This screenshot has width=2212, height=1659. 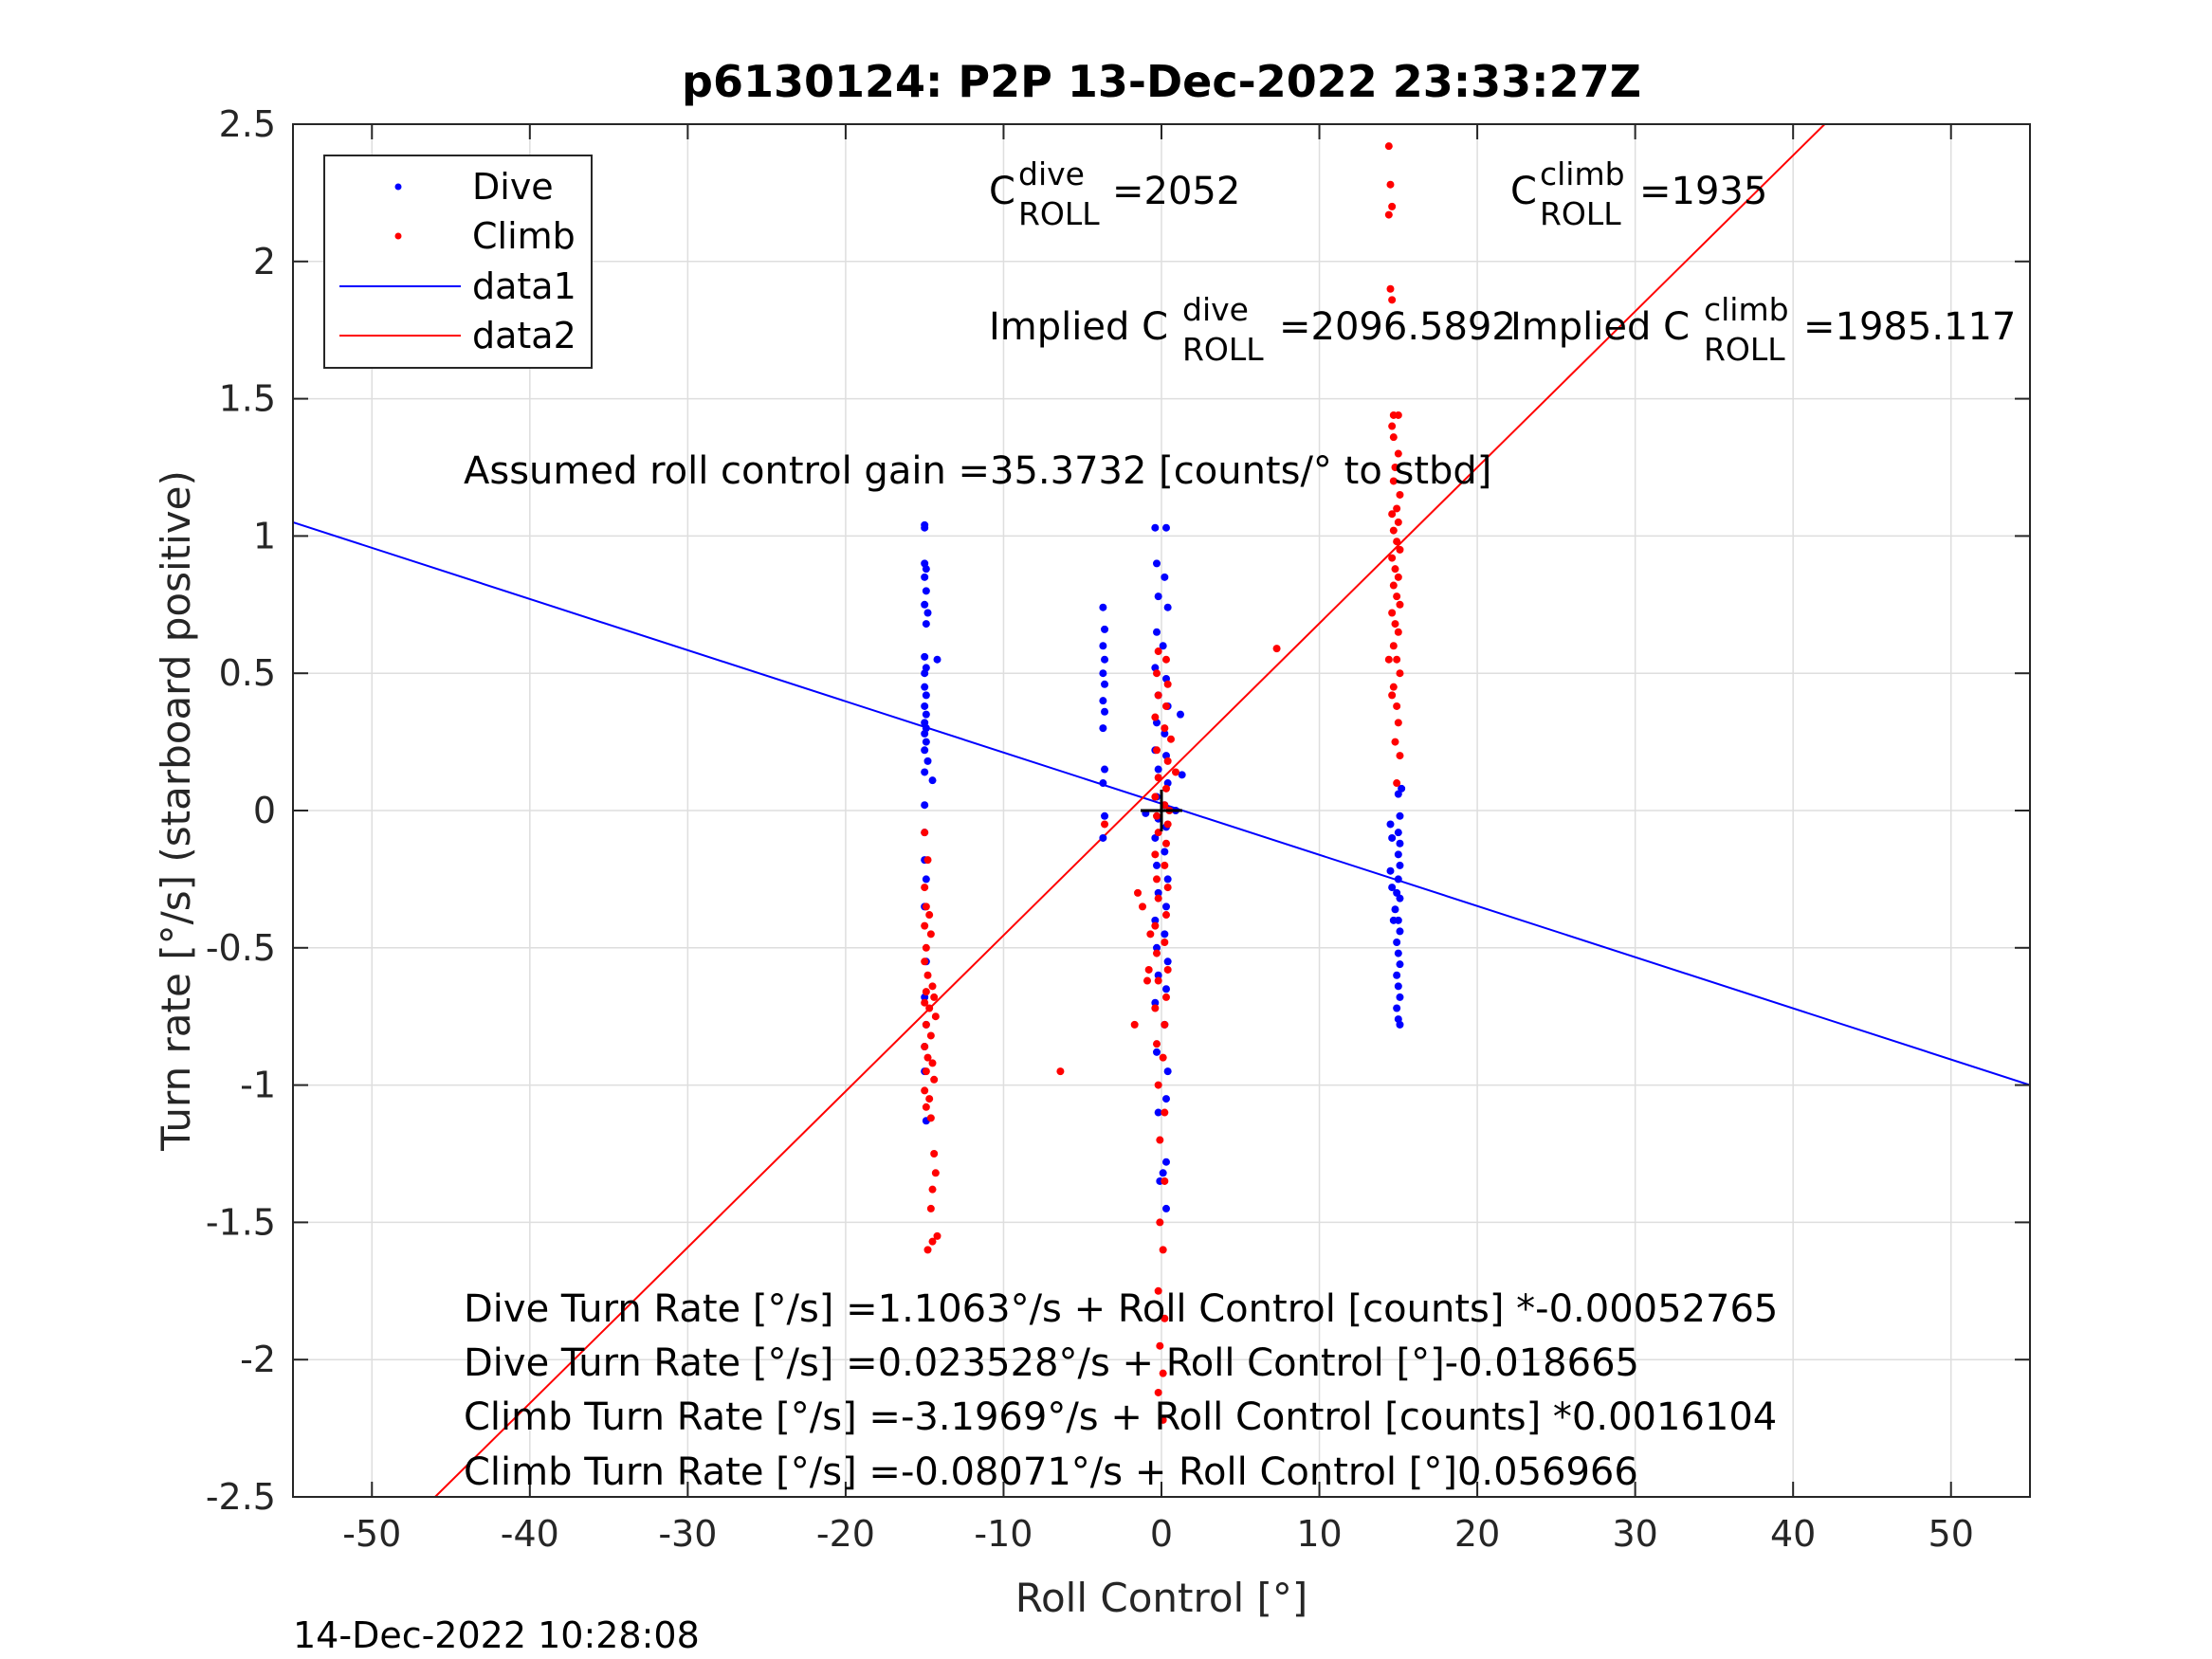 I want to click on origin-marker, so click(x=1161, y=810).